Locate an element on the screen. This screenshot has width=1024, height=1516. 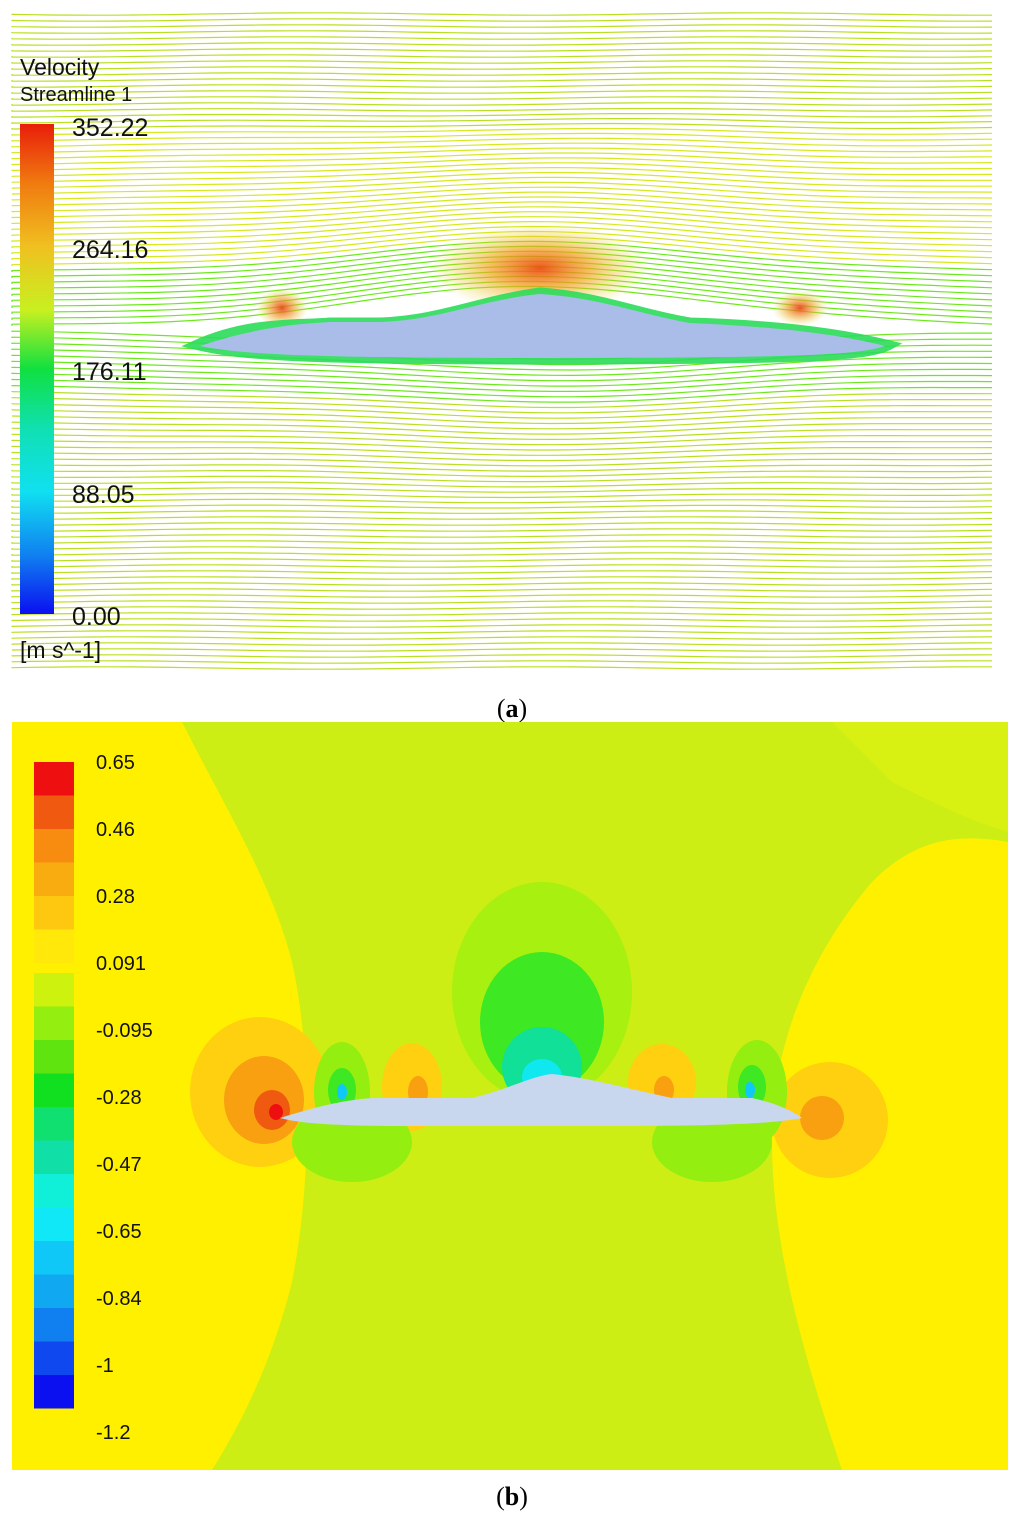
legend-title: Velocity is located at coordinates (60, 67).